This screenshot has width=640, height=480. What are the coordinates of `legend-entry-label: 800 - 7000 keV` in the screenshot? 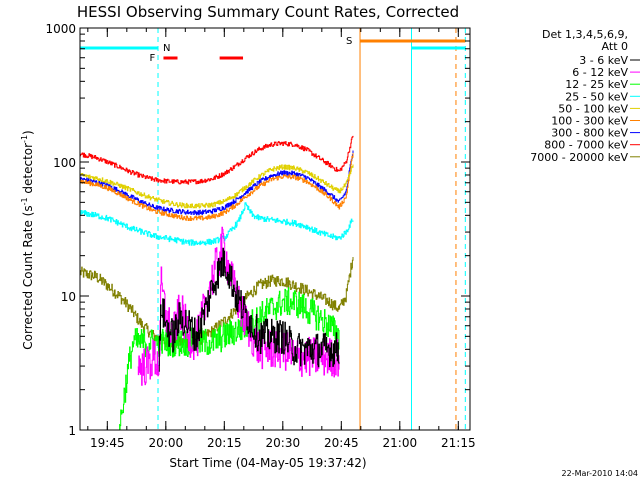 It's located at (586, 145).